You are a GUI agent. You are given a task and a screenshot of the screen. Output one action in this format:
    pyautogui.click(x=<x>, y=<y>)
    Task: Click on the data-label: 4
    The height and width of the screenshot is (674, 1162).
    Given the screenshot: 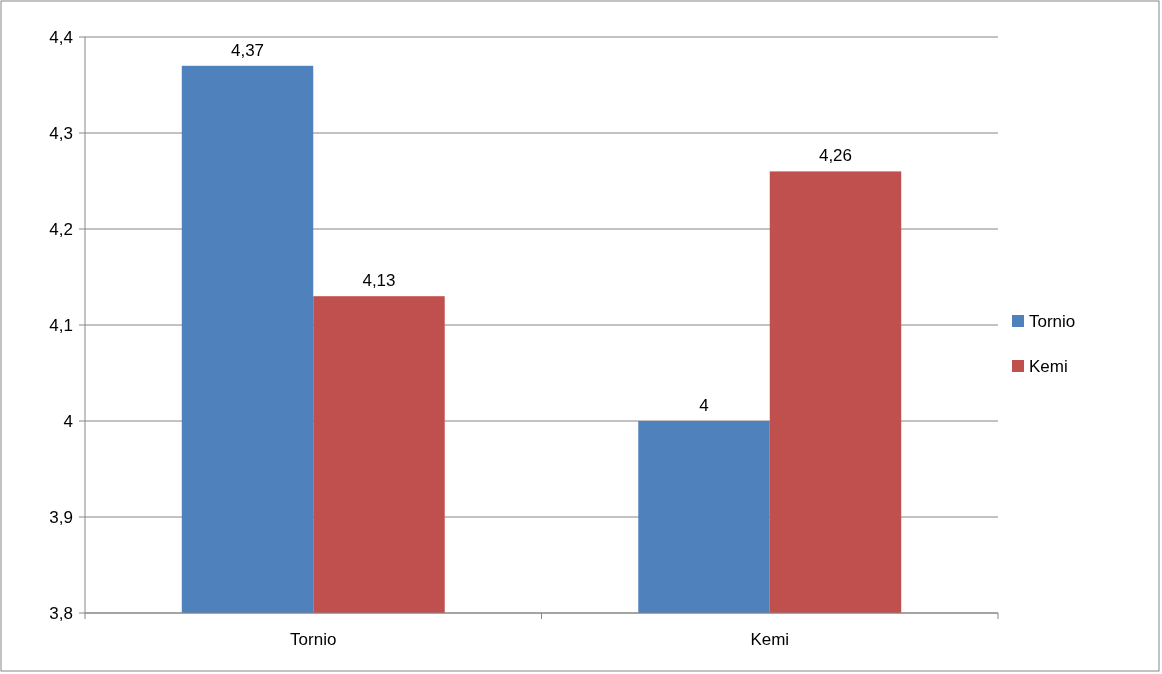 What is the action you would take?
    pyautogui.click(x=704, y=405)
    